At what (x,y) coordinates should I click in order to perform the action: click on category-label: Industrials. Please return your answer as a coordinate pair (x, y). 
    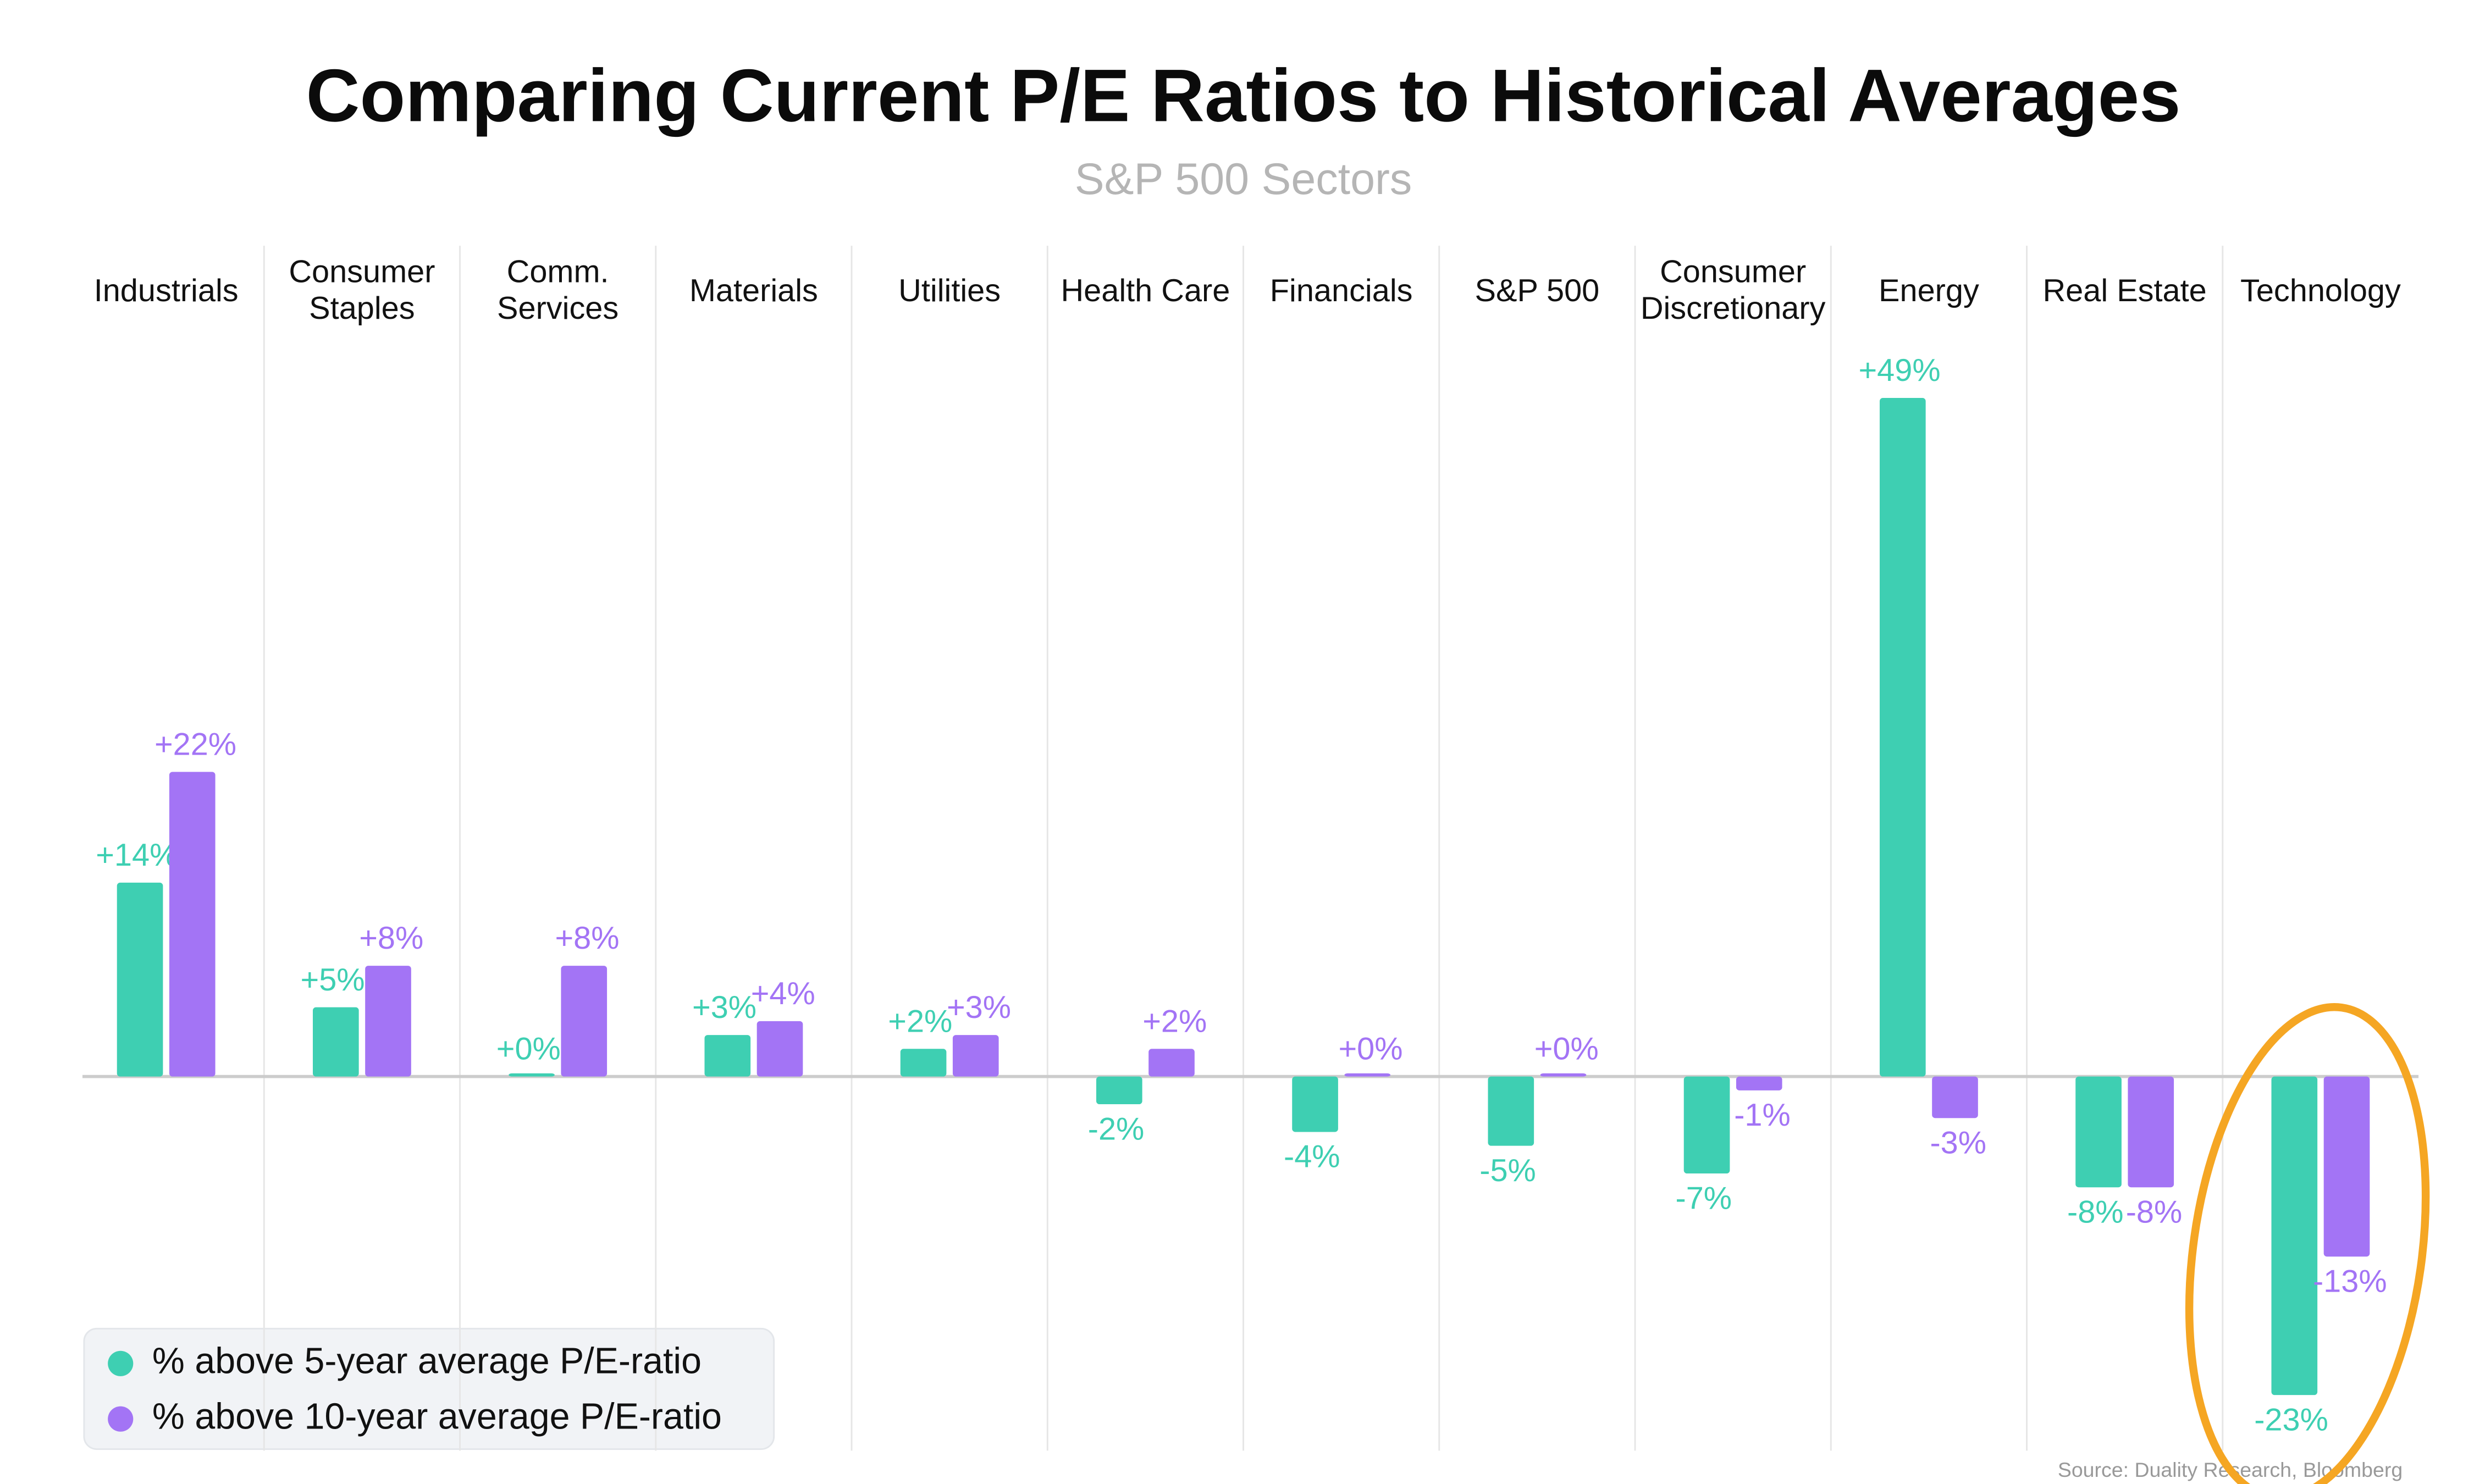
    Looking at the image, I should click on (166, 291).